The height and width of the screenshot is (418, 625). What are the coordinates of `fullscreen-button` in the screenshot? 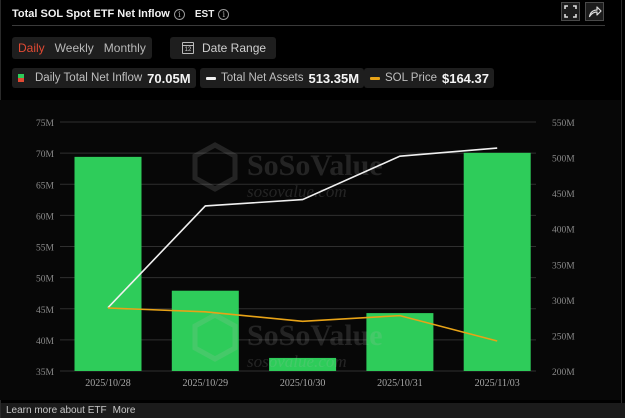 It's located at (570, 11).